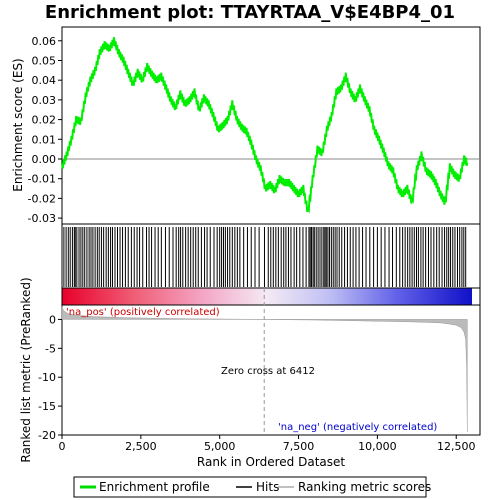  Describe the element at coordinates (47, 435) in the screenshot. I see `metric-tick-label: -20` at that location.